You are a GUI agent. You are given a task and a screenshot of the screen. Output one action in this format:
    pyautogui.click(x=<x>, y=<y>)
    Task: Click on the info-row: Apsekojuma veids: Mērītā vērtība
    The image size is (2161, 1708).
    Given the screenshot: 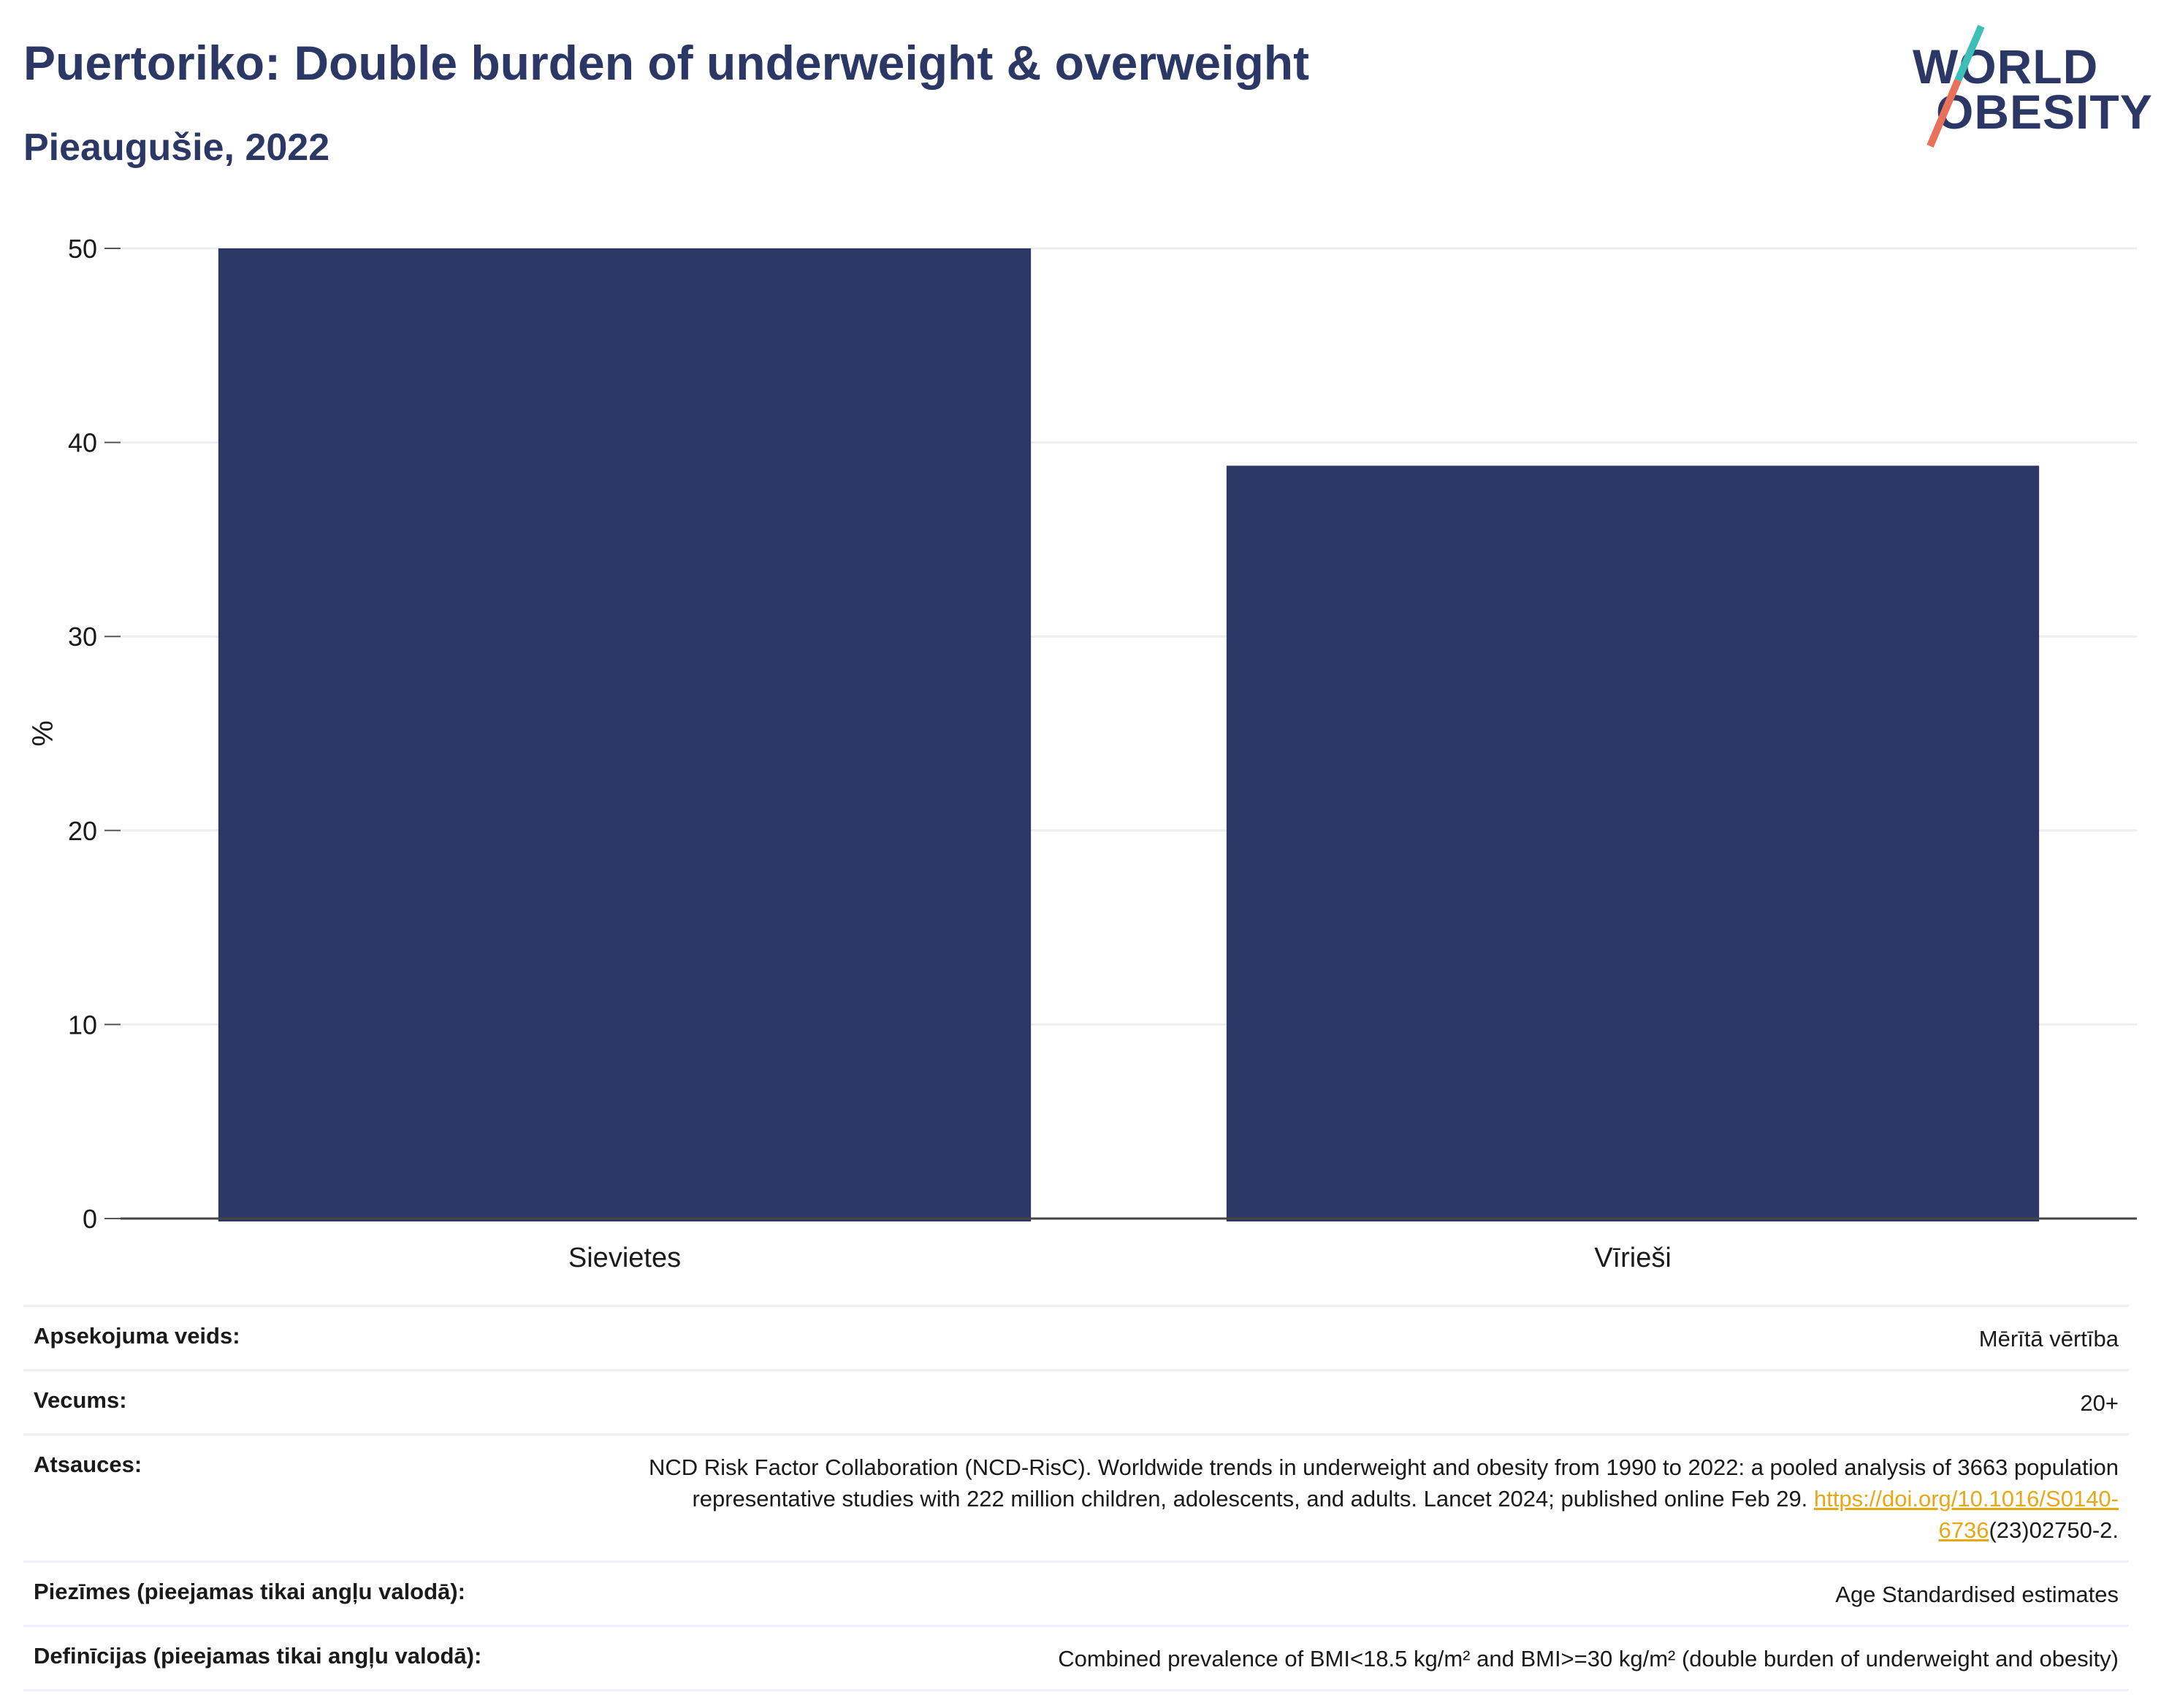 What is the action you would take?
    pyautogui.click(x=1076, y=1337)
    